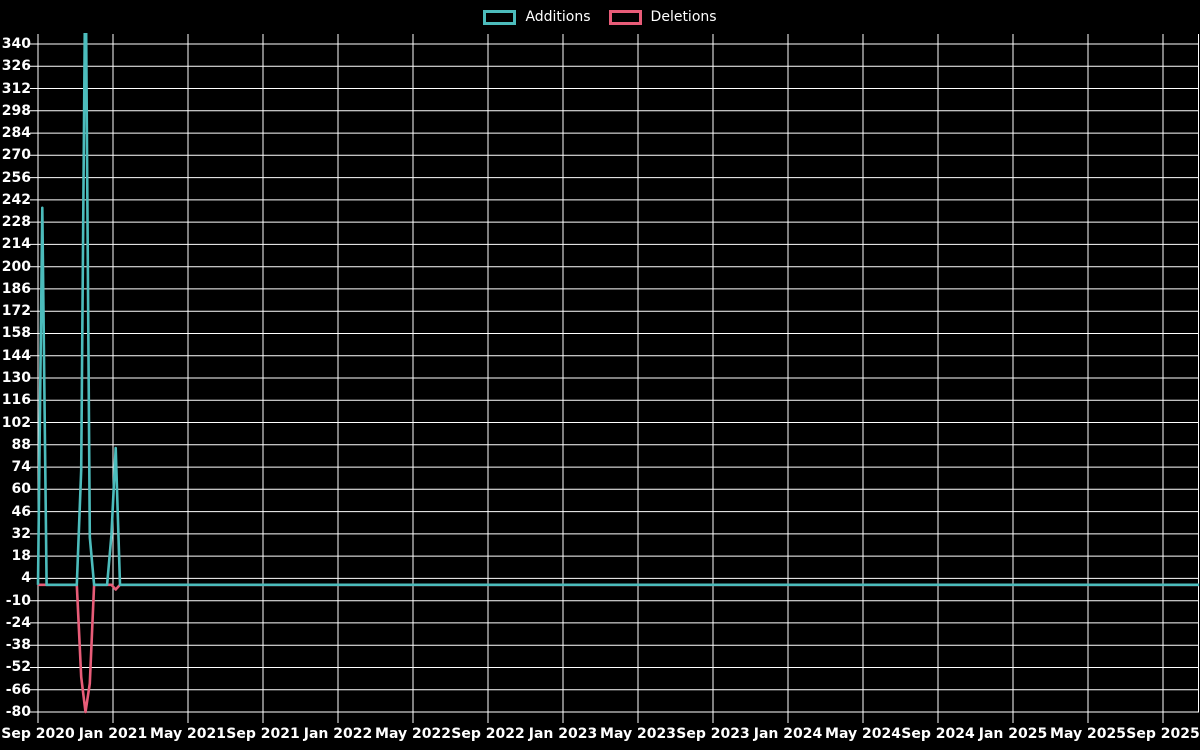 This screenshot has width=1200, height=750. Describe the element at coordinates (488, 734) in the screenshot. I see `x-axis-tick-label: Sep 2022` at that location.